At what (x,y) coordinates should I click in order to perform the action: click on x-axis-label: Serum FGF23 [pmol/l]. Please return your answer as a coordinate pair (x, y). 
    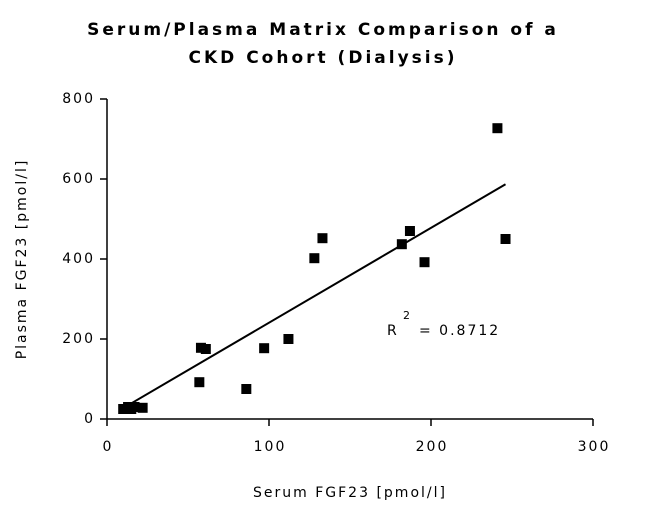
    Looking at the image, I should click on (350, 493).